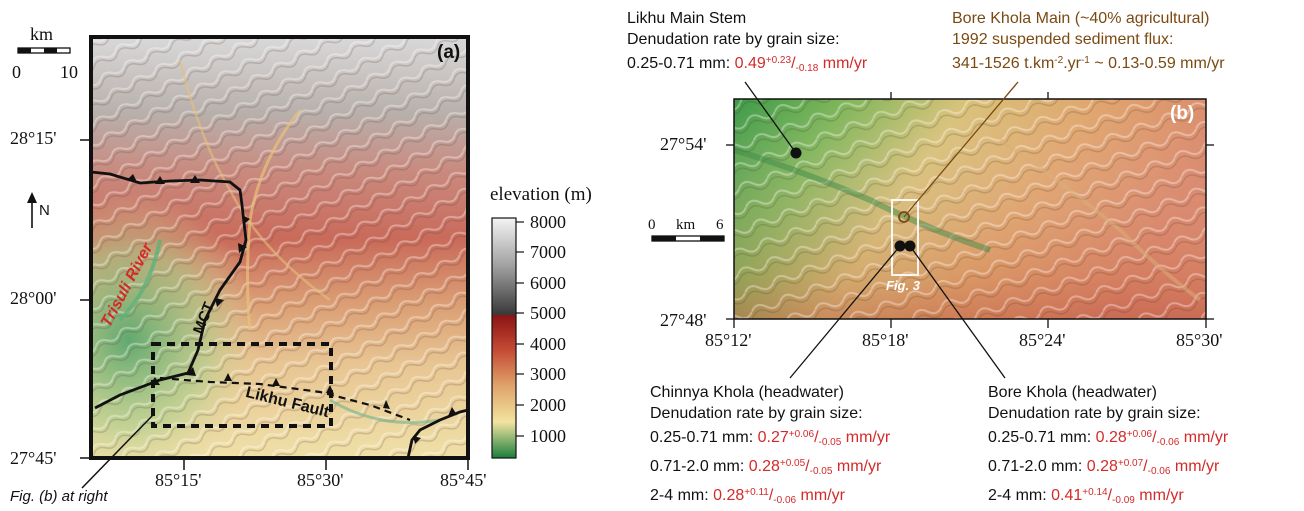 Image resolution: width=1304 pixels, height=511 pixels. Describe the element at coordinates (1063, 39) in the screenshot. I see `bore-main-line2: 1992 suspended sediment flux:` at that location.